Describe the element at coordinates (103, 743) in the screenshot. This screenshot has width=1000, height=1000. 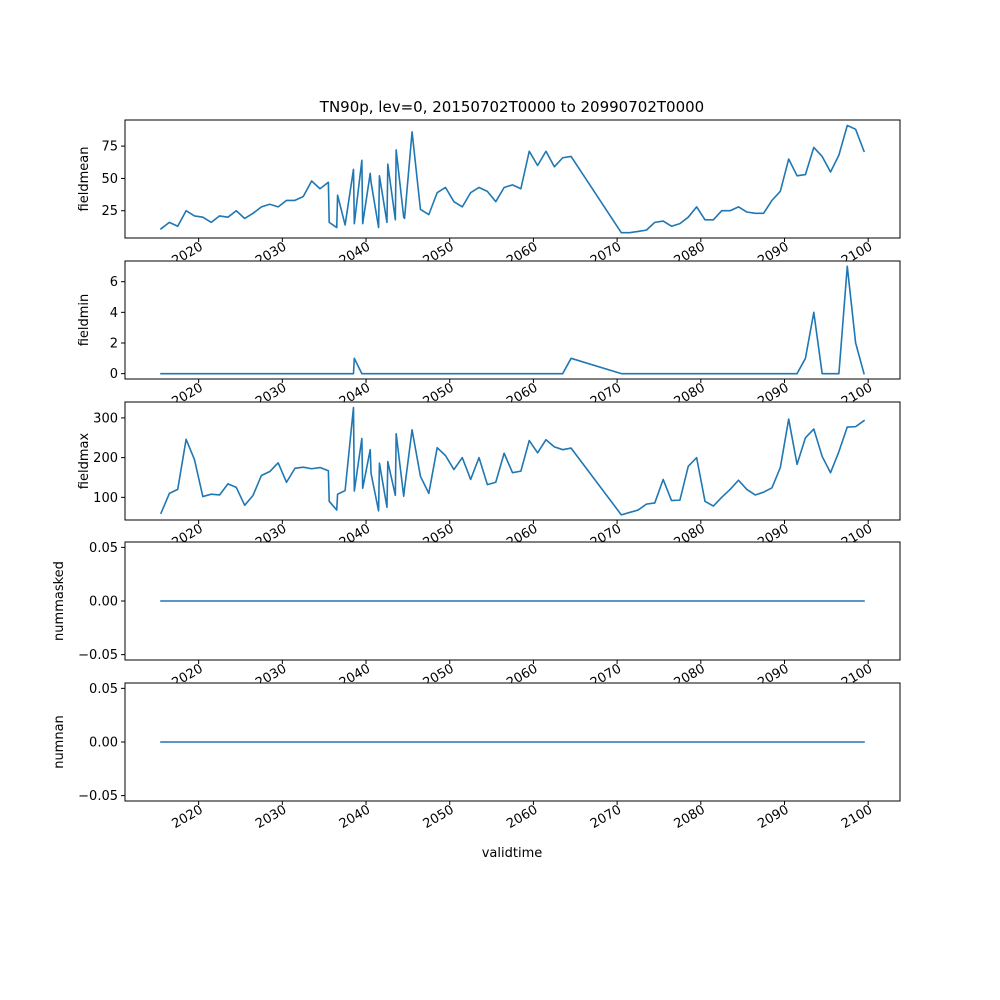
I see `y-tick-label-numnan: 0.00` at that location.